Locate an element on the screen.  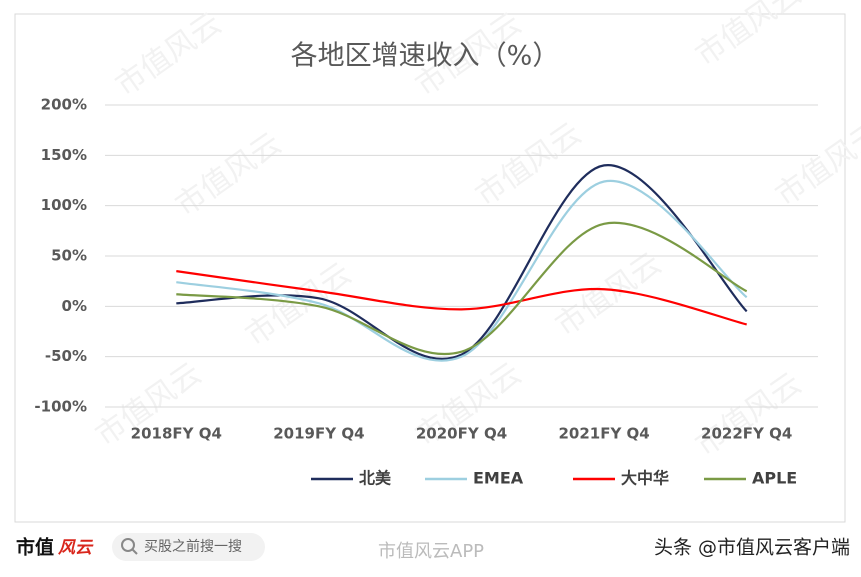
y-tick-label: -50% is located at coordinates (66, 356).